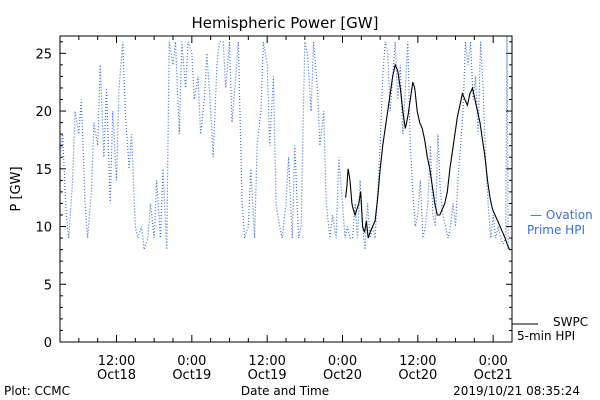  What do you see at coordinates (43, 54) in the screenshot?
I see `y-tick-label: 25` at bounding box center [43, 54].